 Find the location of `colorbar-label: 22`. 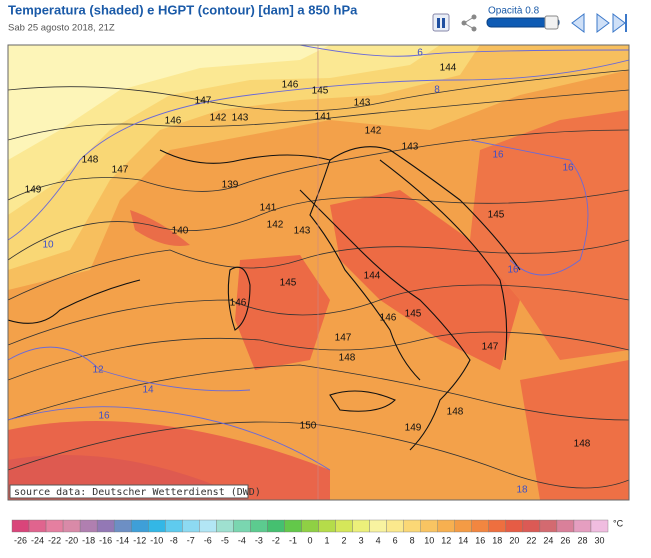

colorbar-label: 22 is located at coordinates (531, 540).